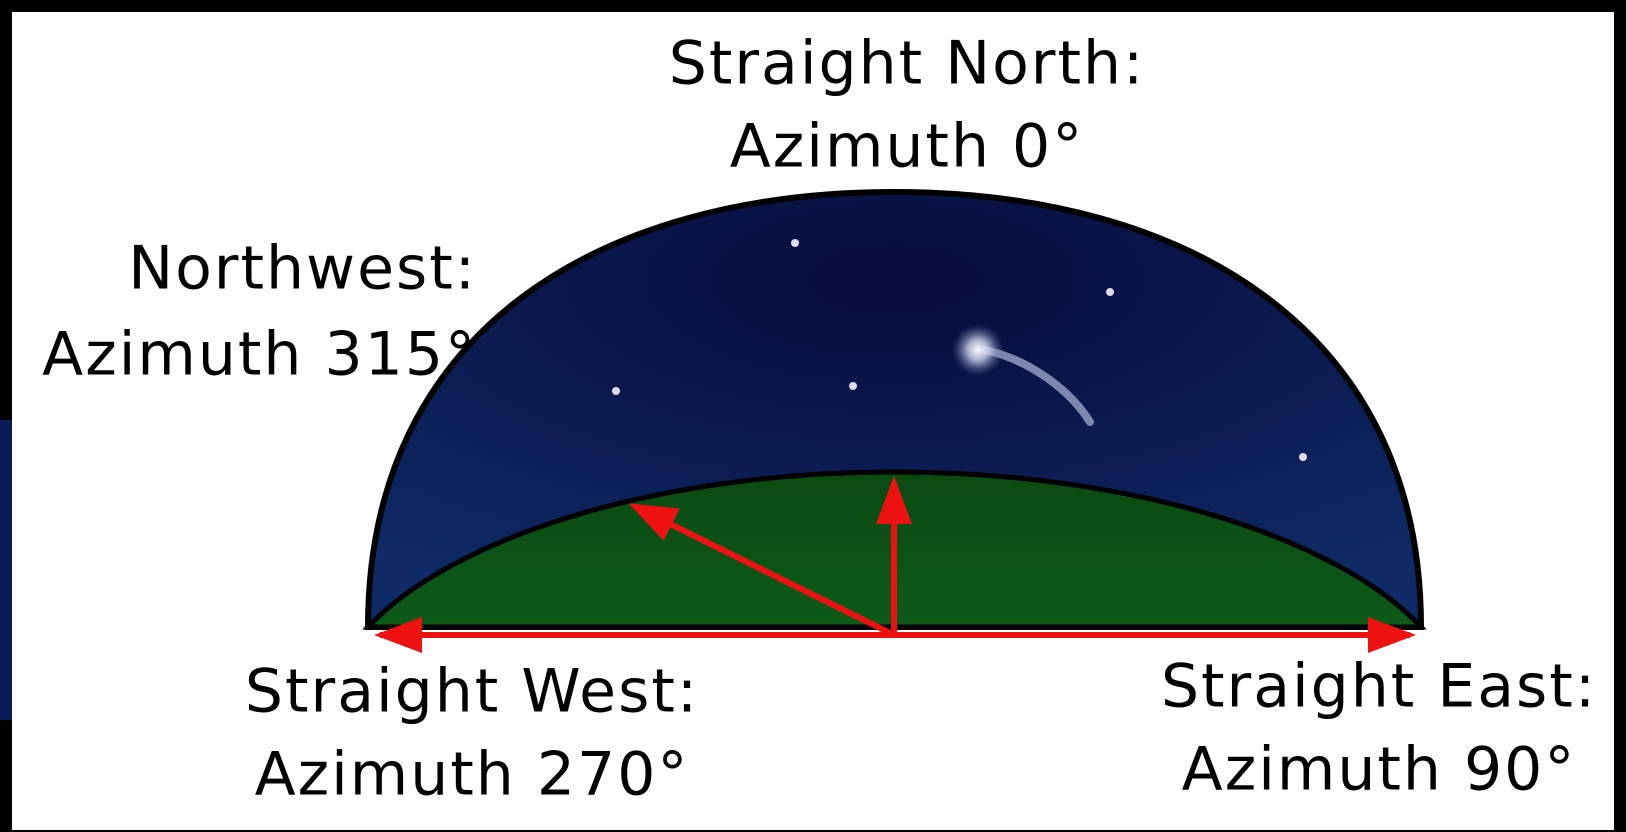 The height and width of the screenshot is (832, 1626). What do you see at coordinates (6, 570) in the screenshot?
I see `edge-strip` at bounding box center [6, 570].